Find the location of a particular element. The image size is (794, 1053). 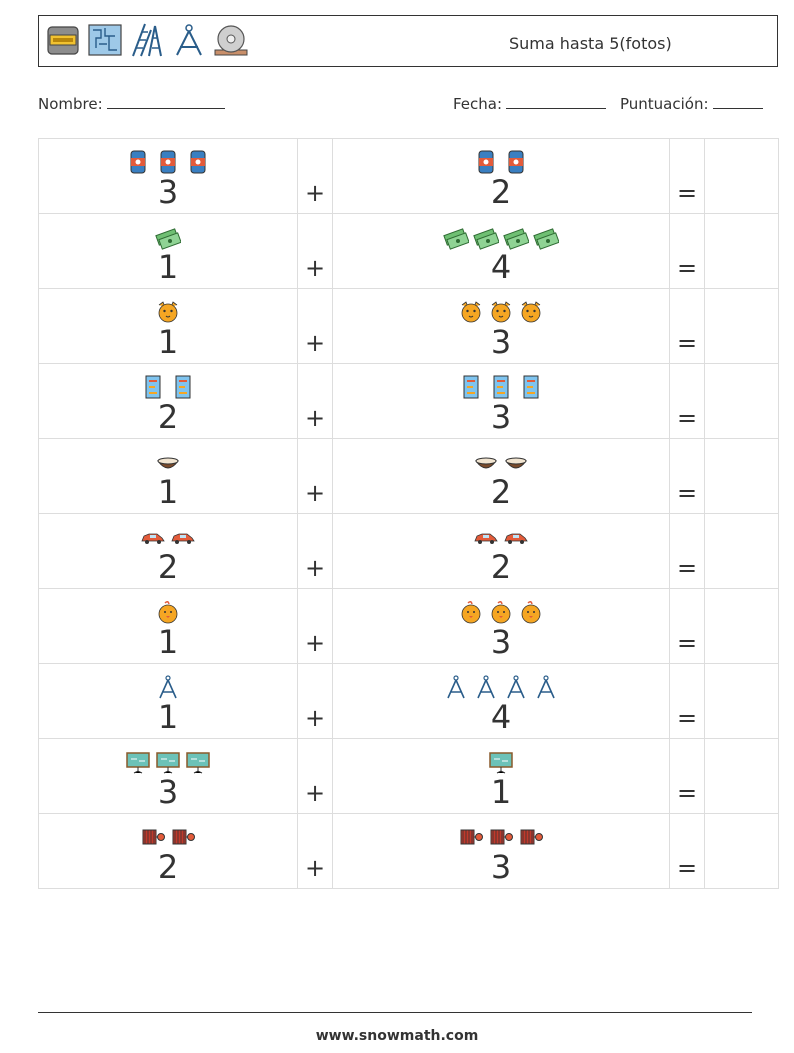

date-field: Fecha: is located at coordinates (530, 103).